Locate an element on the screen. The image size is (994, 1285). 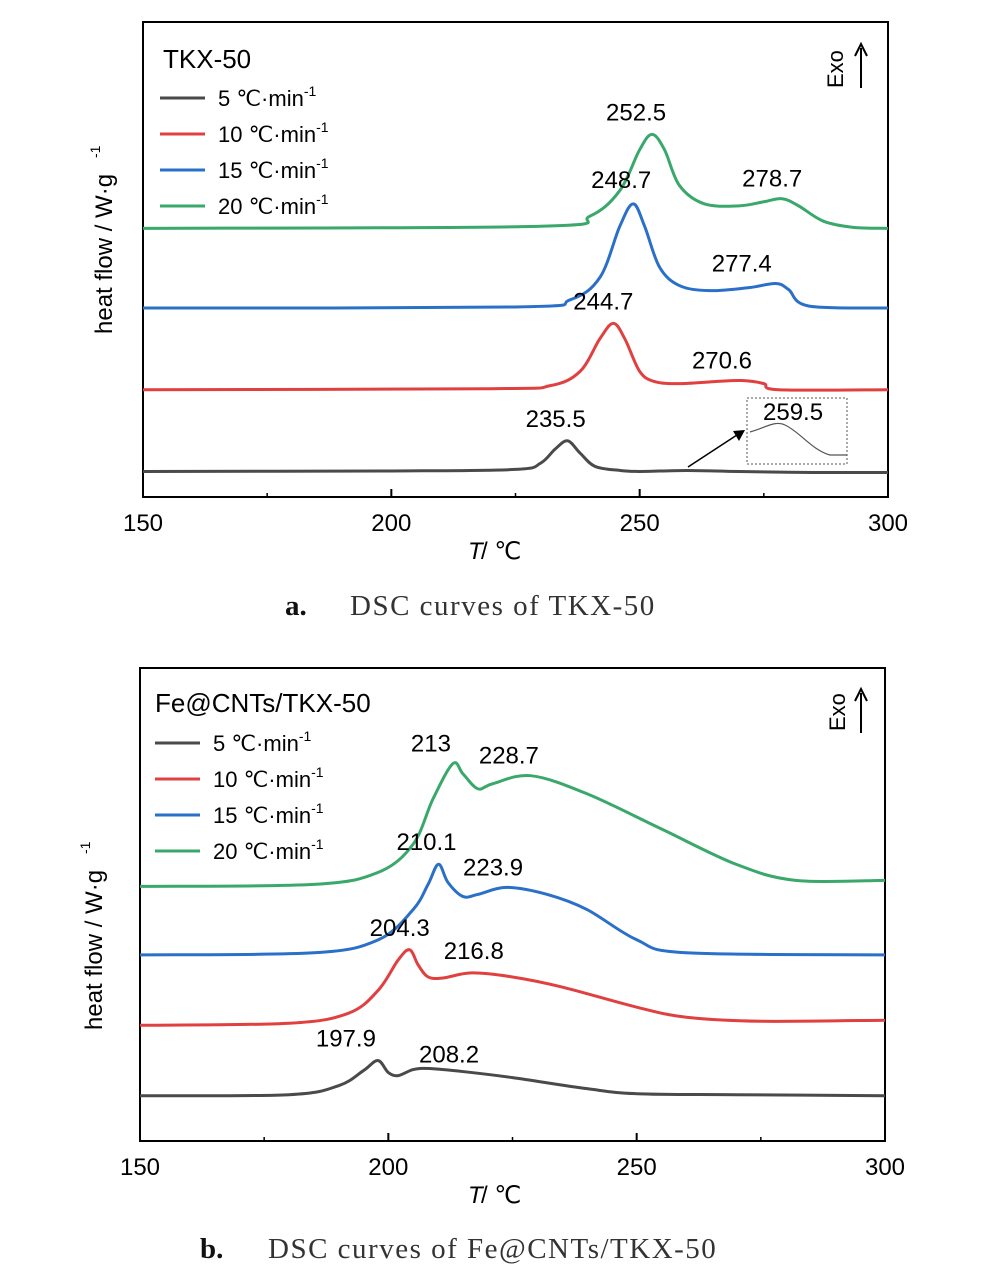
peak-label: 248.7 is located at coordinates (621, 180).